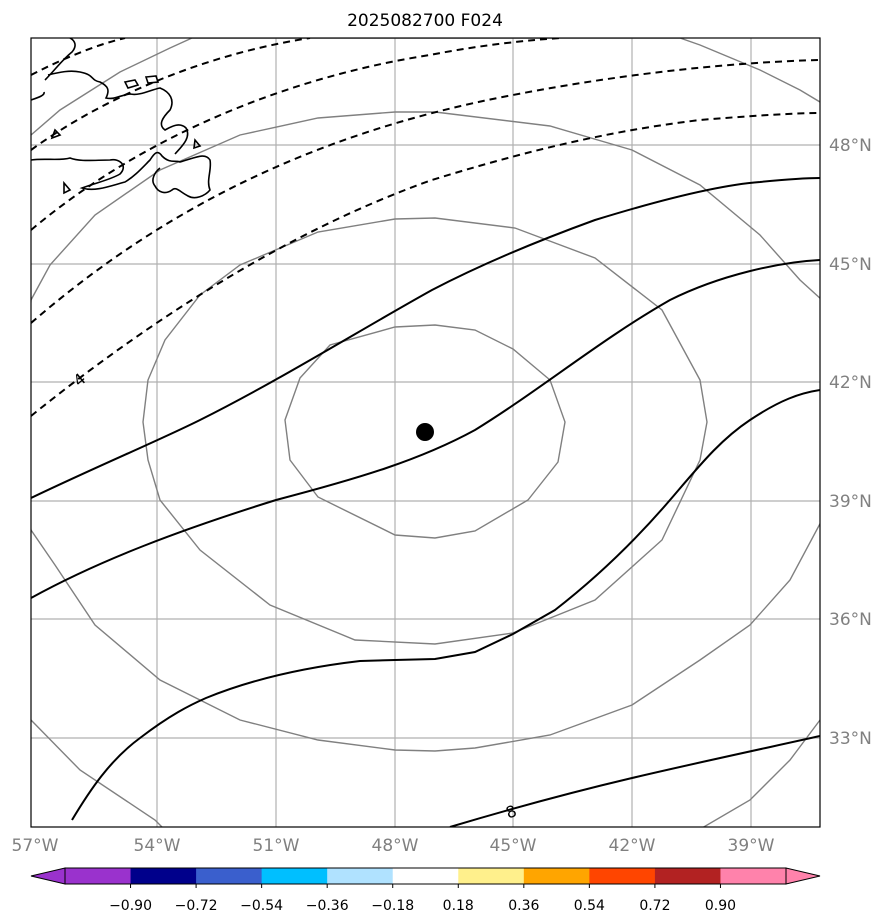 The image size is (891, 924). I want to click on range-ring-inner, so click(425, 431).